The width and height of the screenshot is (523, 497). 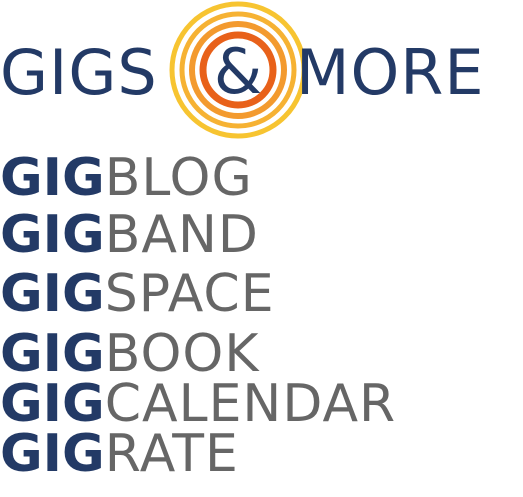 I want to click on logo-ampersand: &, so click(x=238, y=71).